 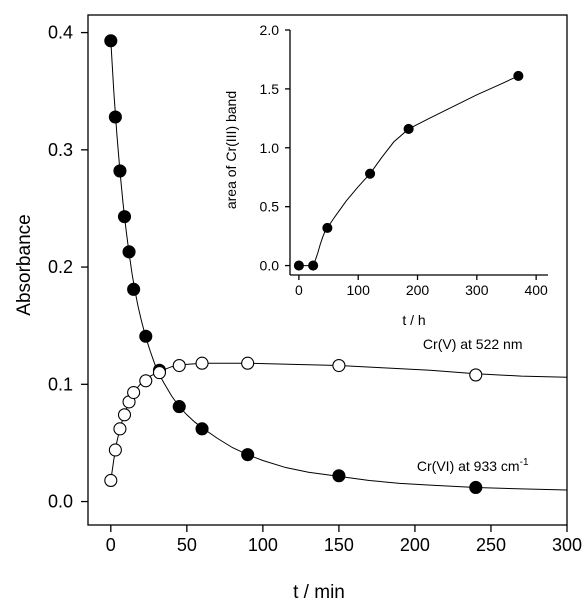 I want to click on inset-x-axis-title: t / h, so click(x=413, y=320).